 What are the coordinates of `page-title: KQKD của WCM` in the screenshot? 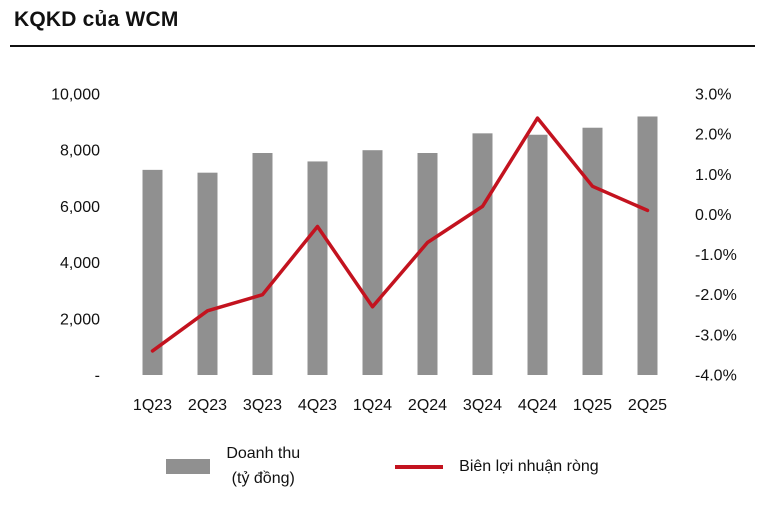 It's located at (96, 19).